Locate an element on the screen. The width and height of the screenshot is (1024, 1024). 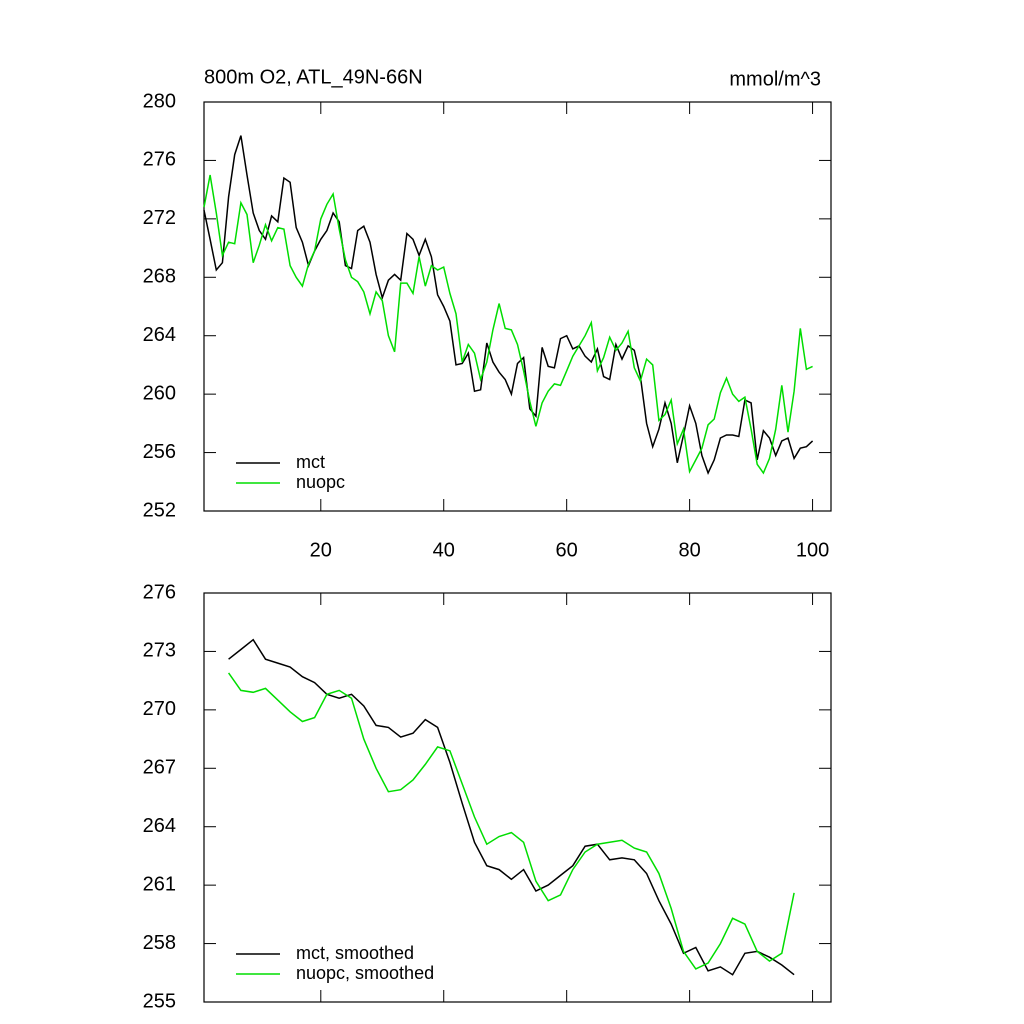
y-tick-label: 280 is located at coordinates (159, 101).